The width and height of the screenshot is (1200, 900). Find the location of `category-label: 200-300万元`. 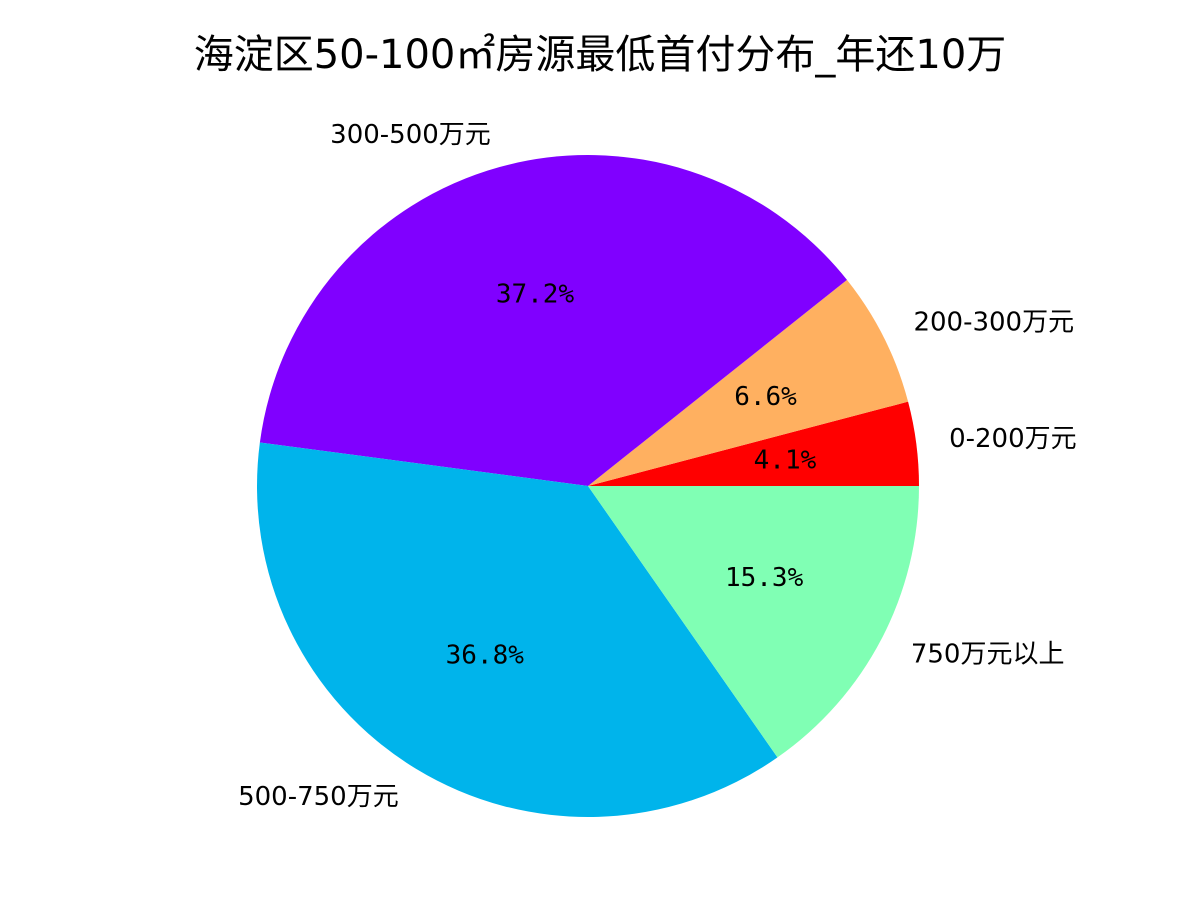

category-label: 200-300万元 is located at coordinates (993, 323).